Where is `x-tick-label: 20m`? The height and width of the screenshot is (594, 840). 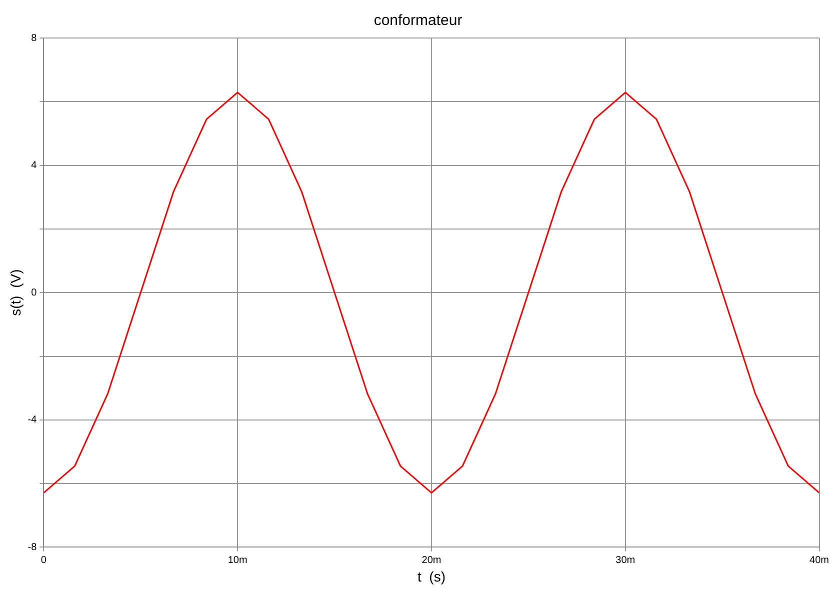
x-tick-label: 20m is located at coordinates (432, 560).